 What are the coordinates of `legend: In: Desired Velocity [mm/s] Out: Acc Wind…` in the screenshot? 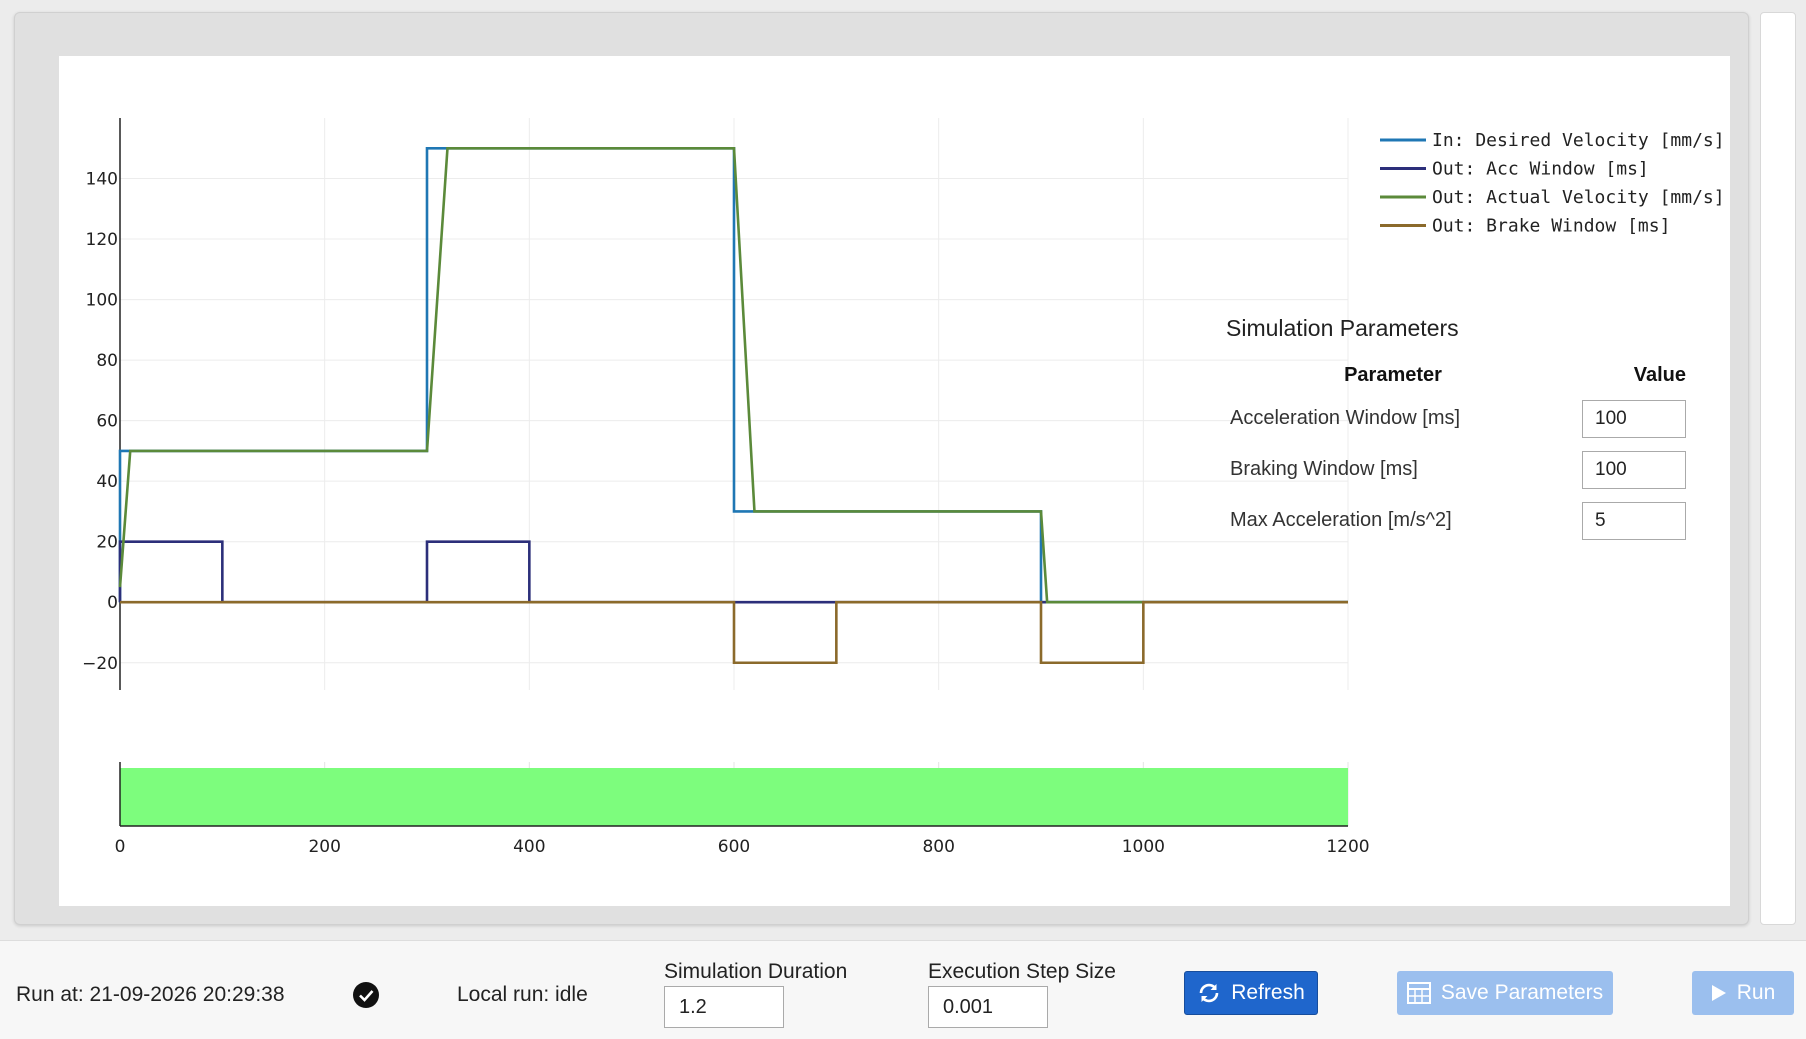 It's located at (1552, 183).